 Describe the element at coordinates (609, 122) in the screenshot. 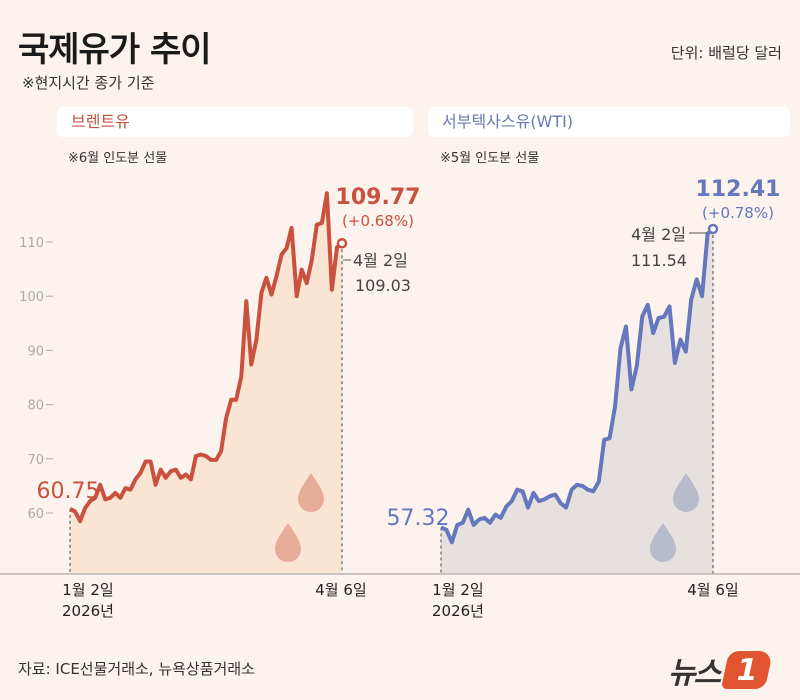

I see `wti-panel-title: 서부텍사스유(WTI)` at that location.